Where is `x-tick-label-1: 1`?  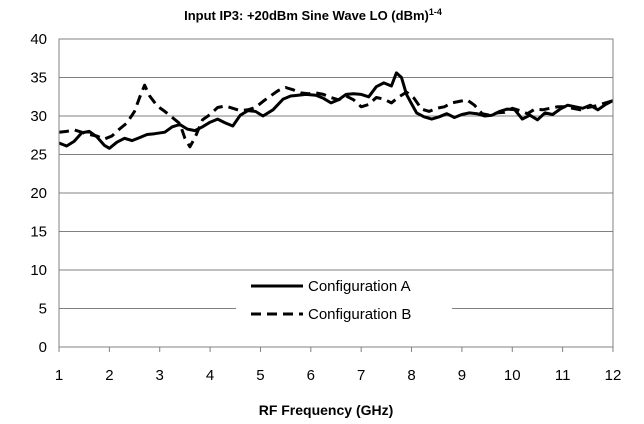 x-tick-label-1: 1 is located at coordinates (59, 375).